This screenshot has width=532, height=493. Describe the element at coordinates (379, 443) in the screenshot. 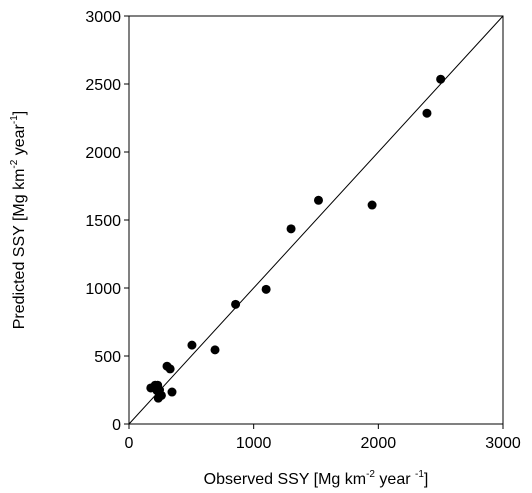

I see `x-tick-label: 2000` at that location.